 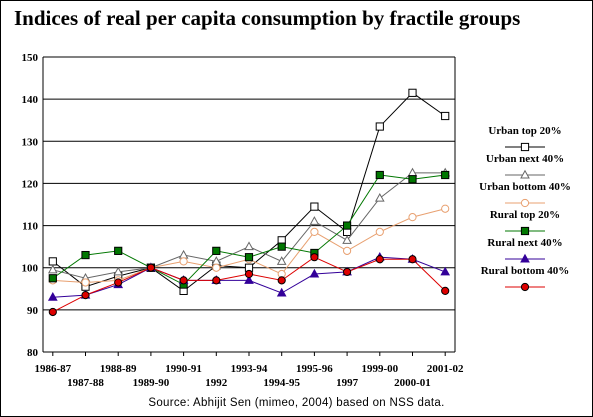 I want to click on x-tick-label: 1999-00, so click(x=379, y=369).